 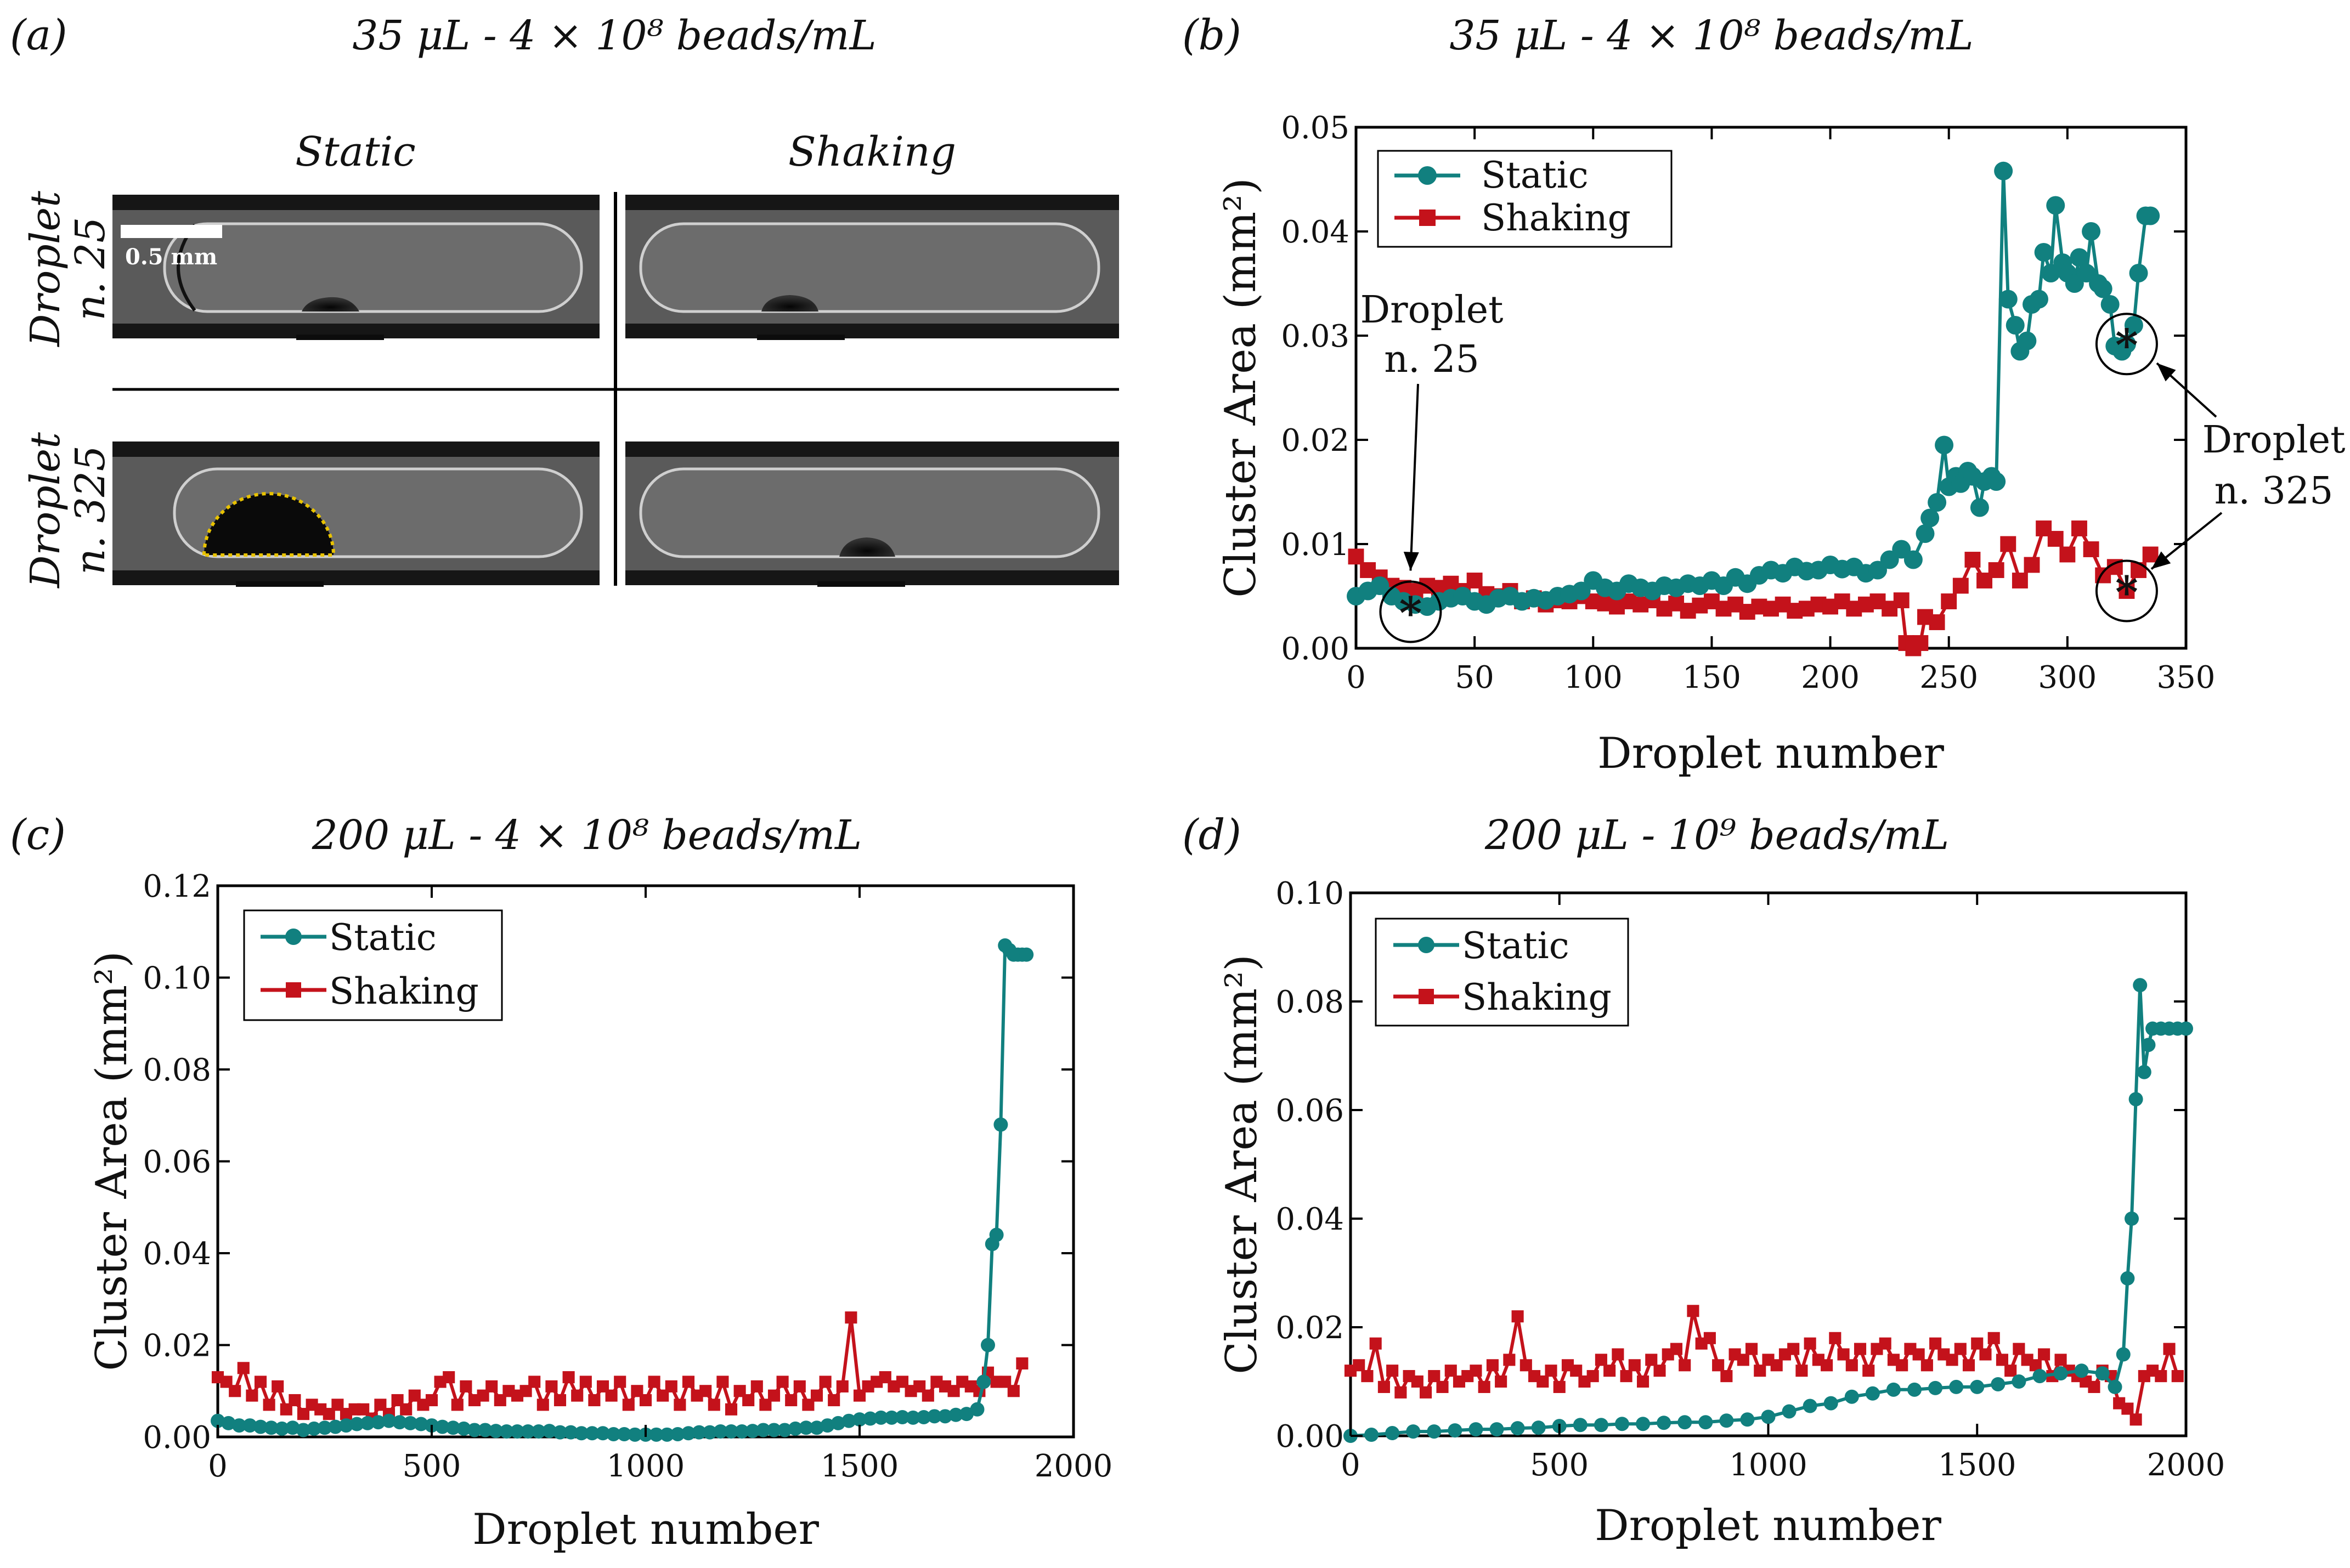 I want to click on annotation-droplet-325-line2: n. 325, so click(x=2274, y=491).